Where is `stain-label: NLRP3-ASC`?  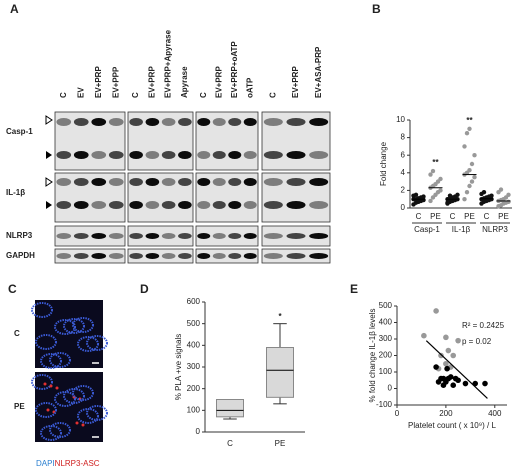
stain-label: NLRP3-ASC is located at coordinates (77, 463).